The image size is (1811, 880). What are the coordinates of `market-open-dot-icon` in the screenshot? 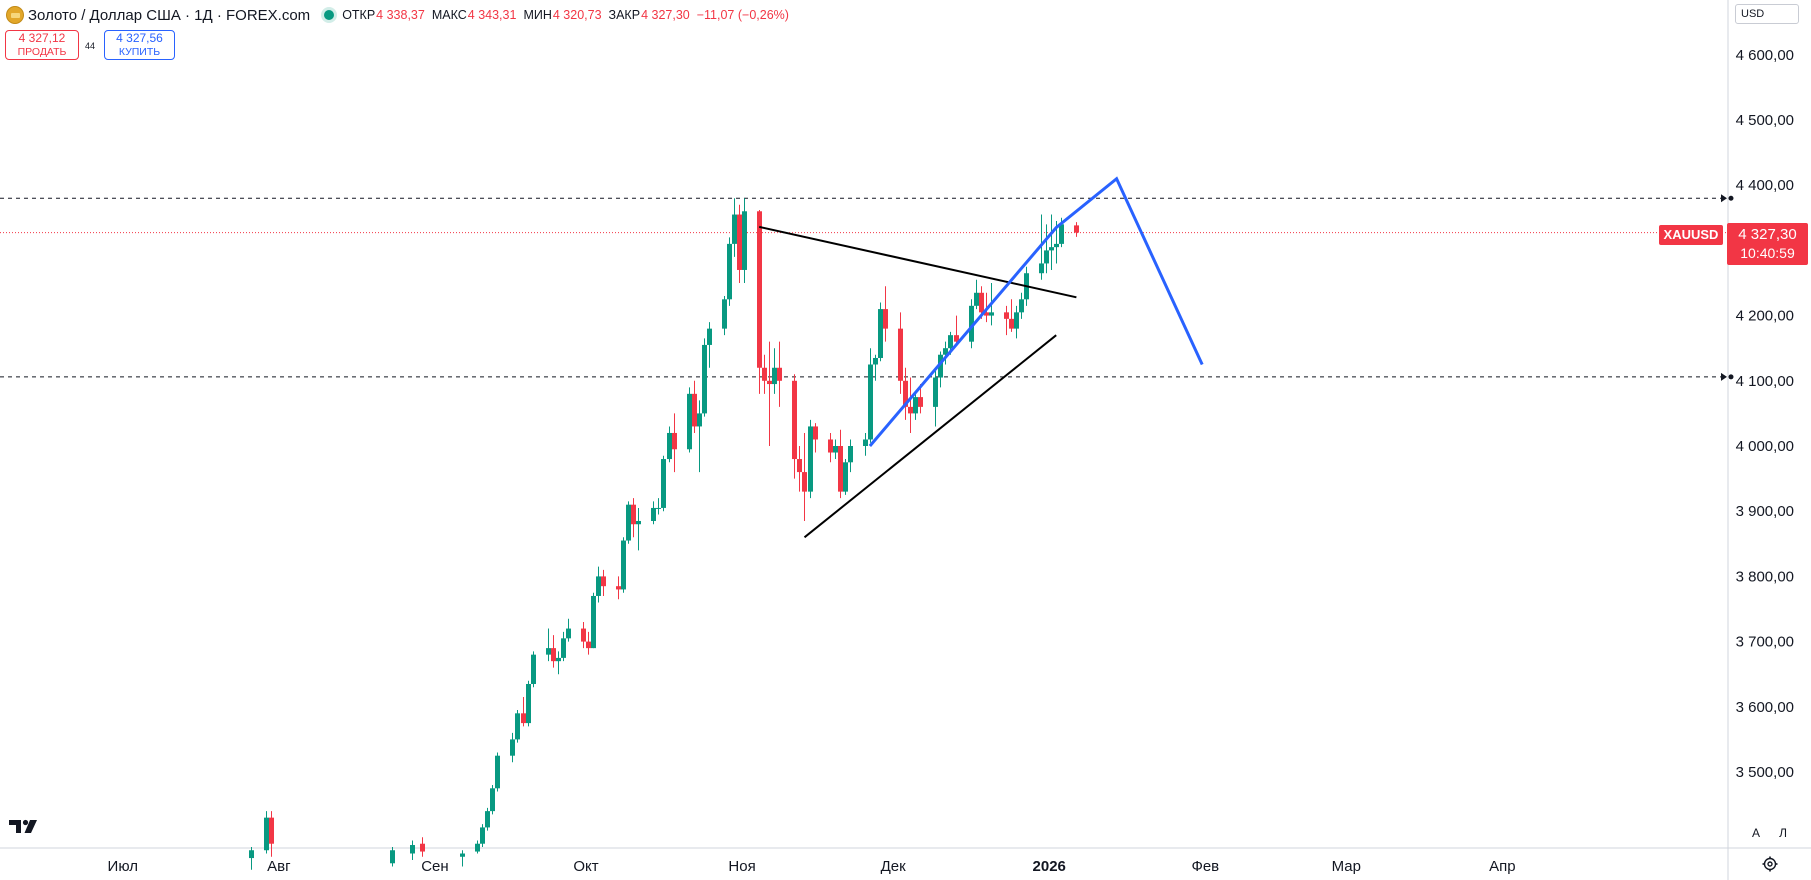 It's located at (329, 15).